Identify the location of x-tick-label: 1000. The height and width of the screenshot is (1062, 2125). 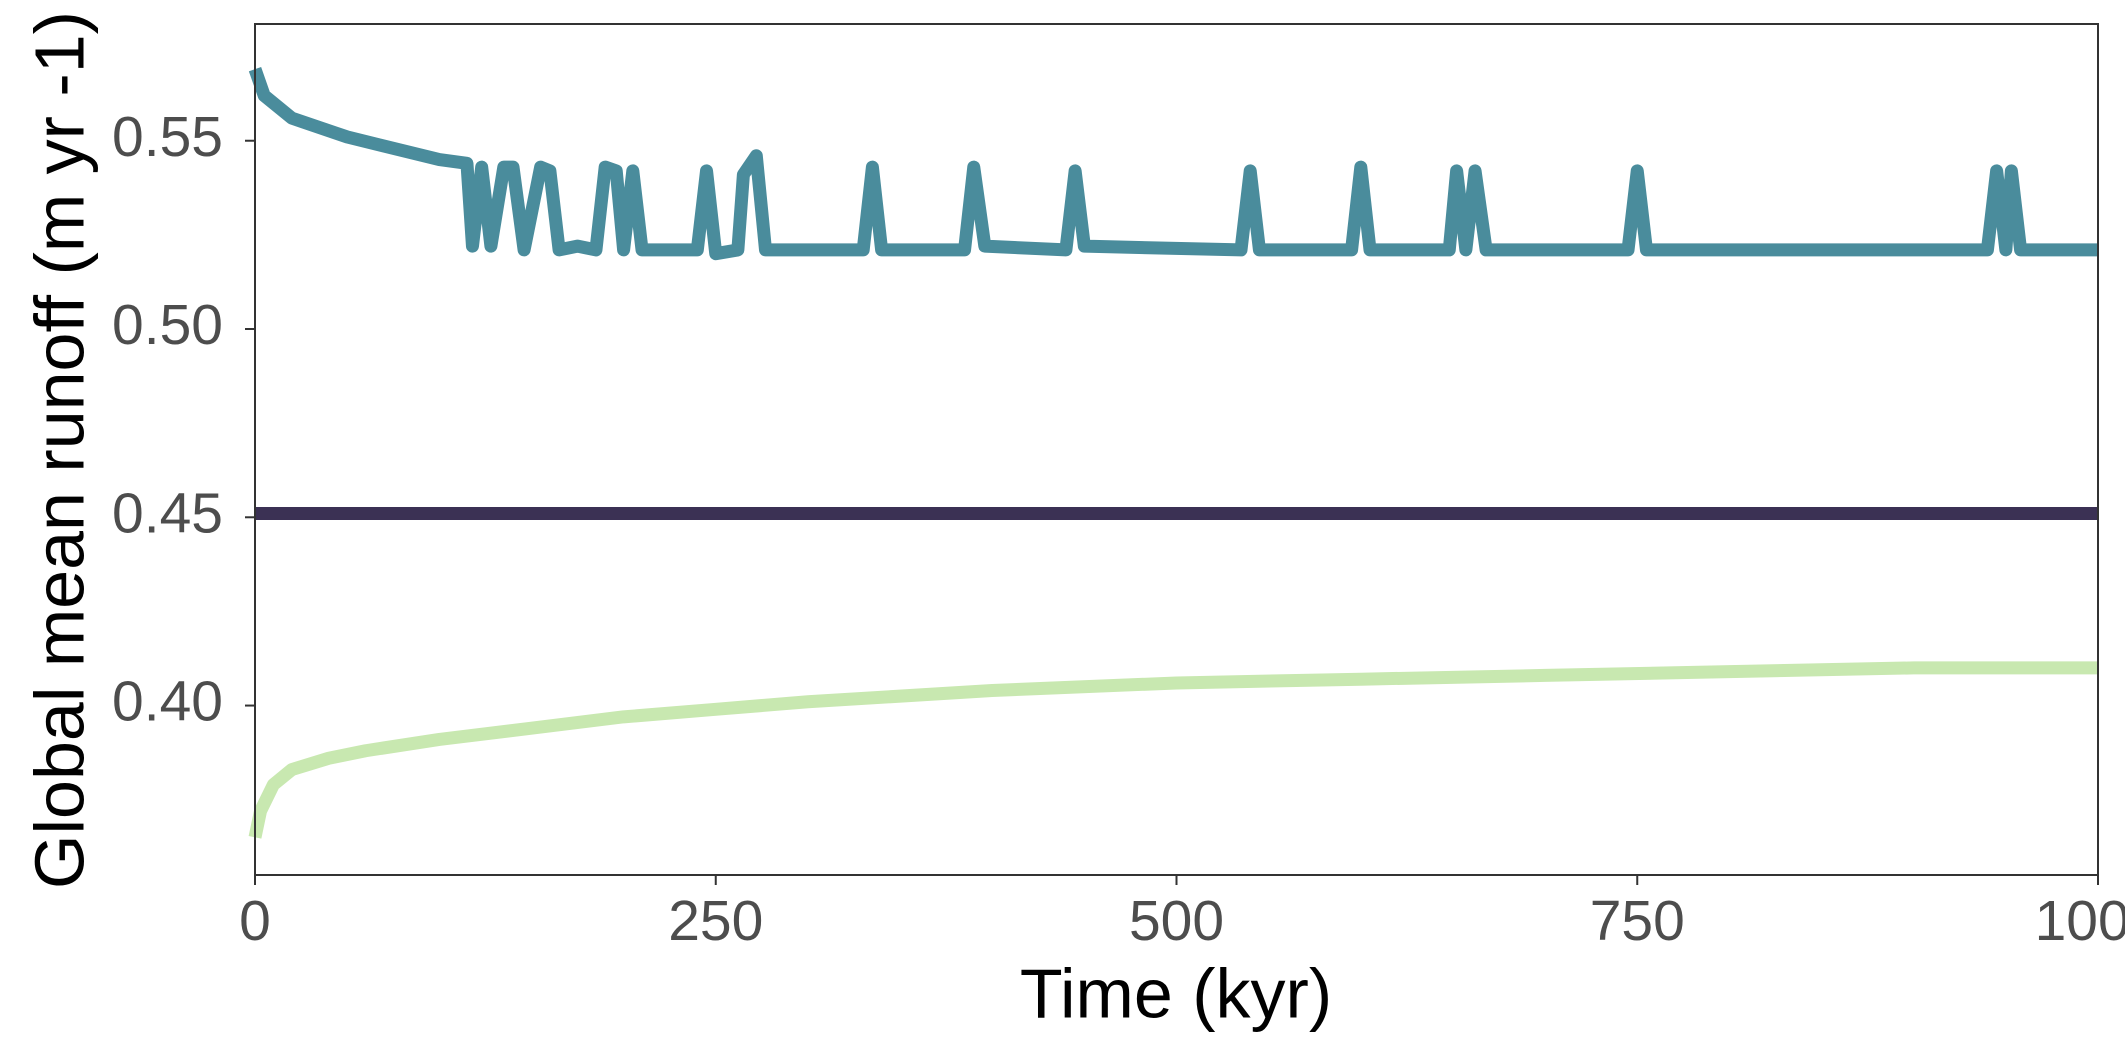
(2080, 921).